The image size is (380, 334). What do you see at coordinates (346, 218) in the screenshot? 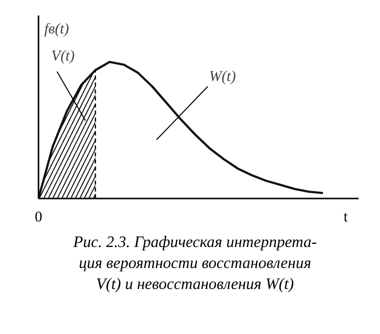
I see `x-axis-title: t` at bounding box center [346, 218].